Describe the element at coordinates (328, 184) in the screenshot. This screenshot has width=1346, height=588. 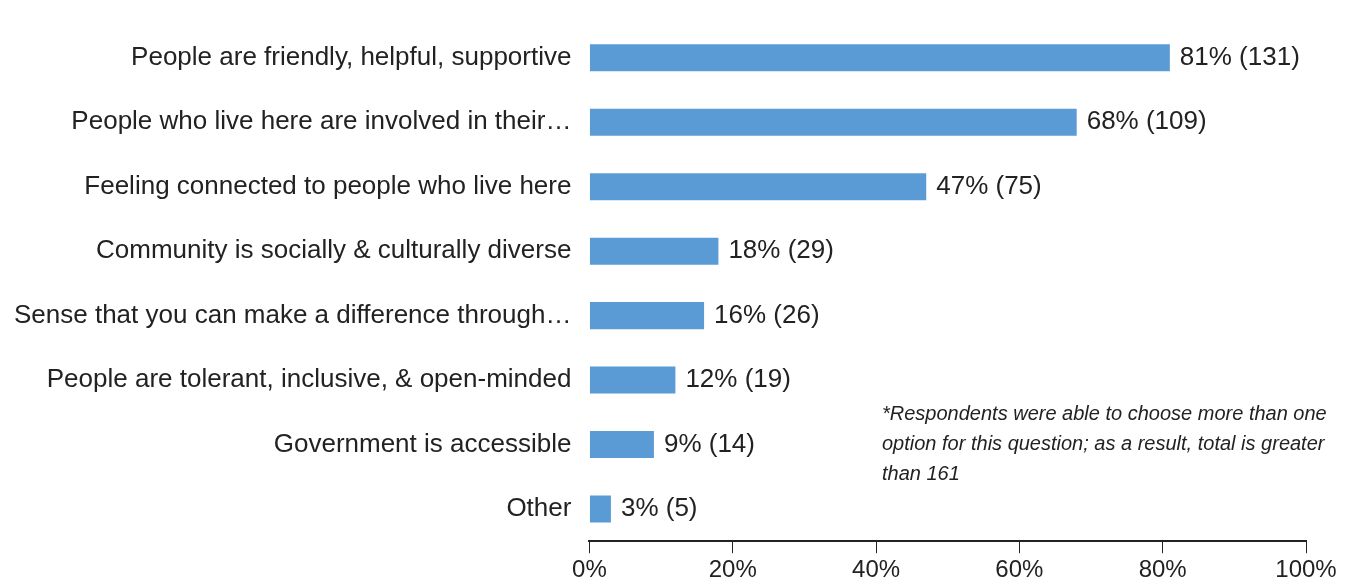
I see `y-tick-label: Feeling connected to people who live here` at that location.